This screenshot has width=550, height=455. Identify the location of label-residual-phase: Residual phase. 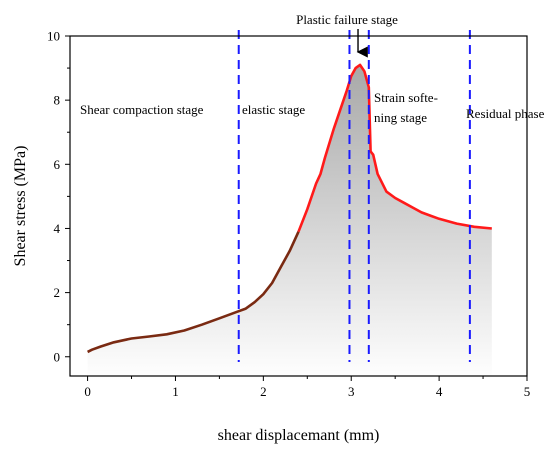
(505, 113).